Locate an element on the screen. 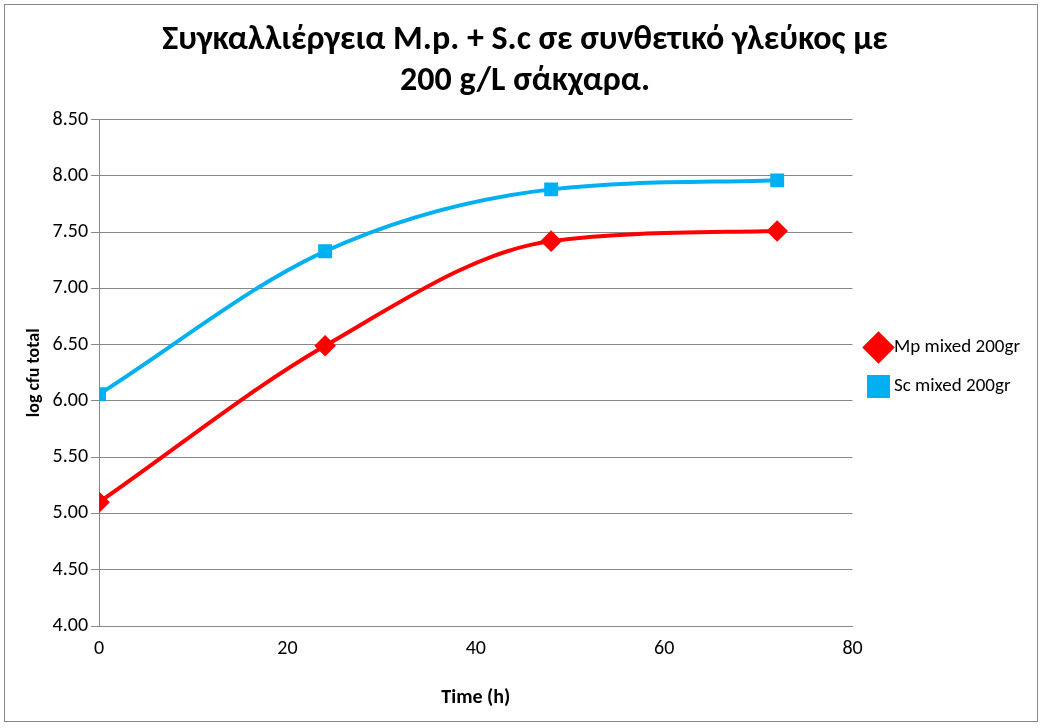 This screenshot has height=728, width=1044. x-tick-label: 0 is located at coordinates (99, 647).